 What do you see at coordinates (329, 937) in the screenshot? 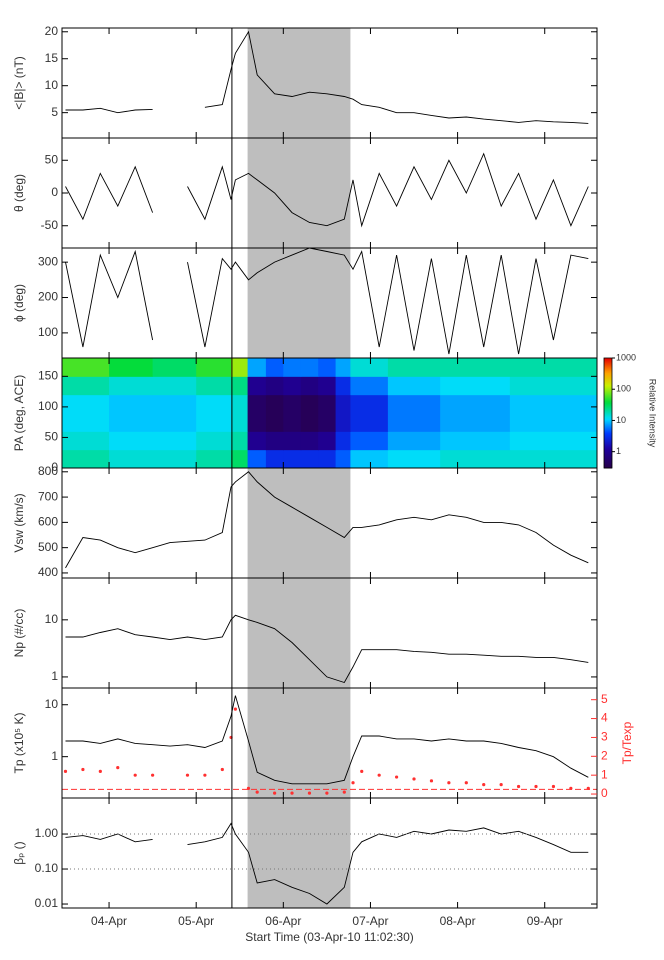
I see `x-axis-label: Start Time (03-Apr-10 11:02:30)` at bounding box center [329, 937].